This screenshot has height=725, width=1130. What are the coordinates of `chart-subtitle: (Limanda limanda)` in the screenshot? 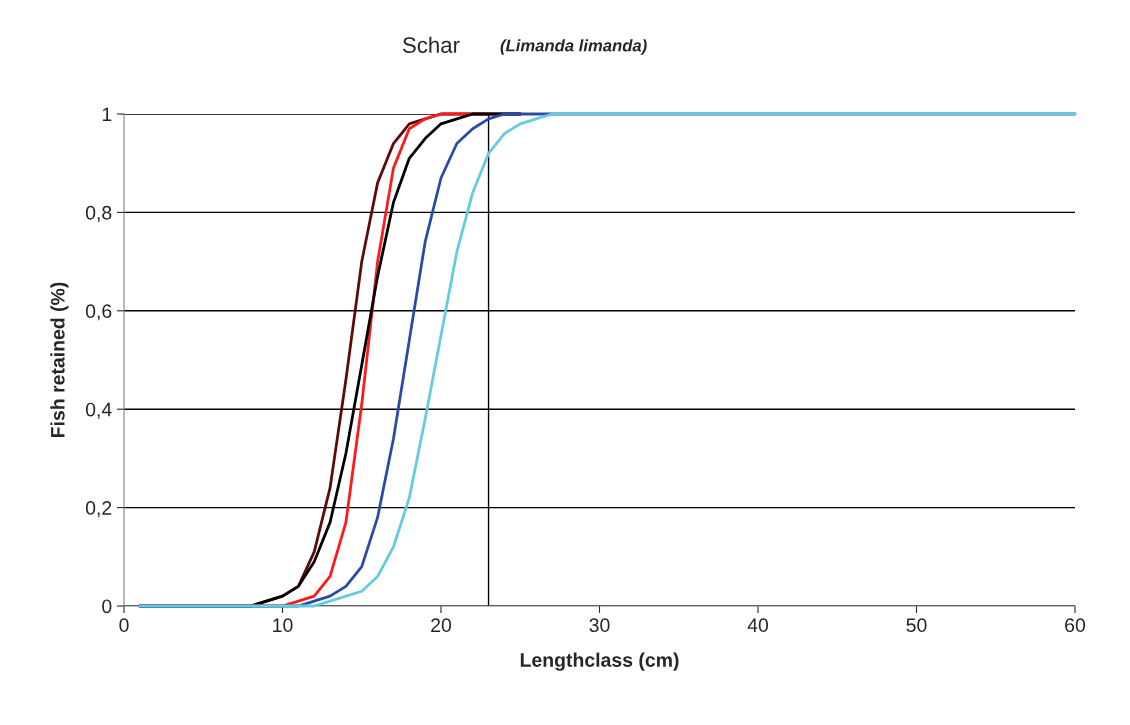 It's located at (573, 47).